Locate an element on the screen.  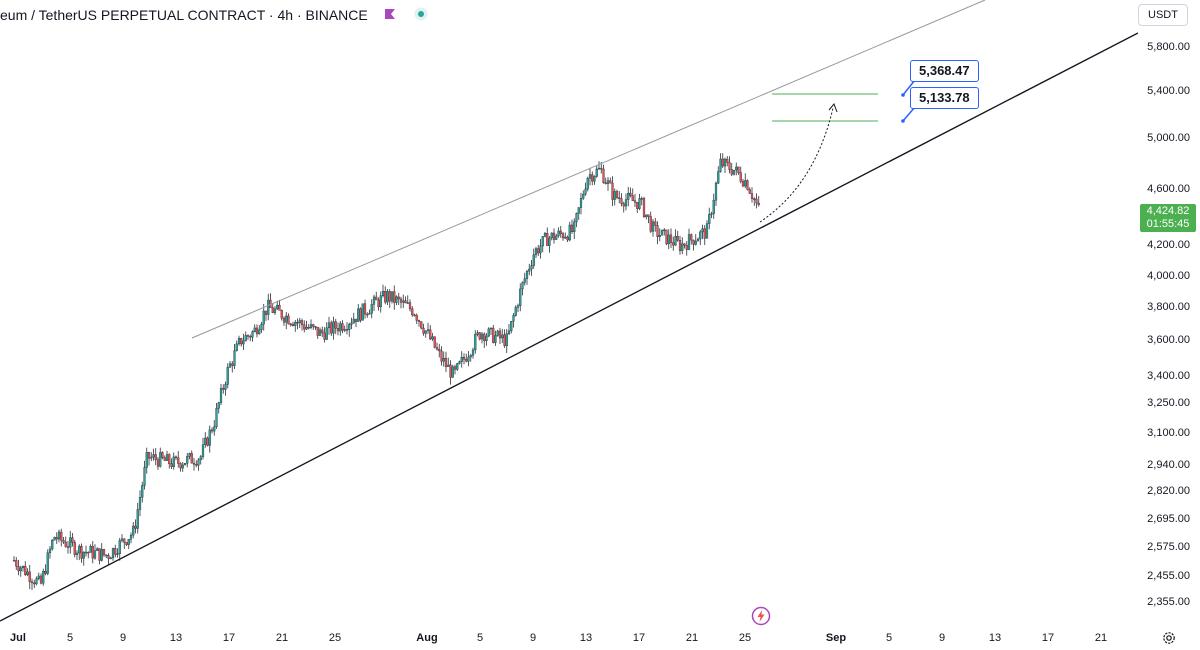
currency-button: USDT is located at coordinates (1163, 15).